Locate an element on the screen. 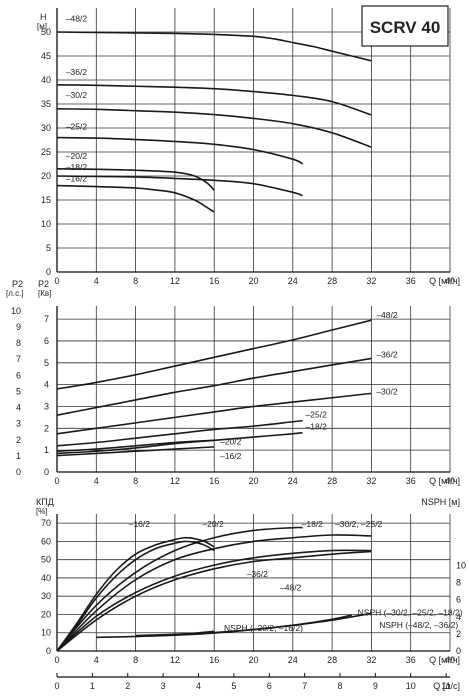 This screenshot has width=469, height=700. x-tick-label: 8 is located at coordinates (135, 660).